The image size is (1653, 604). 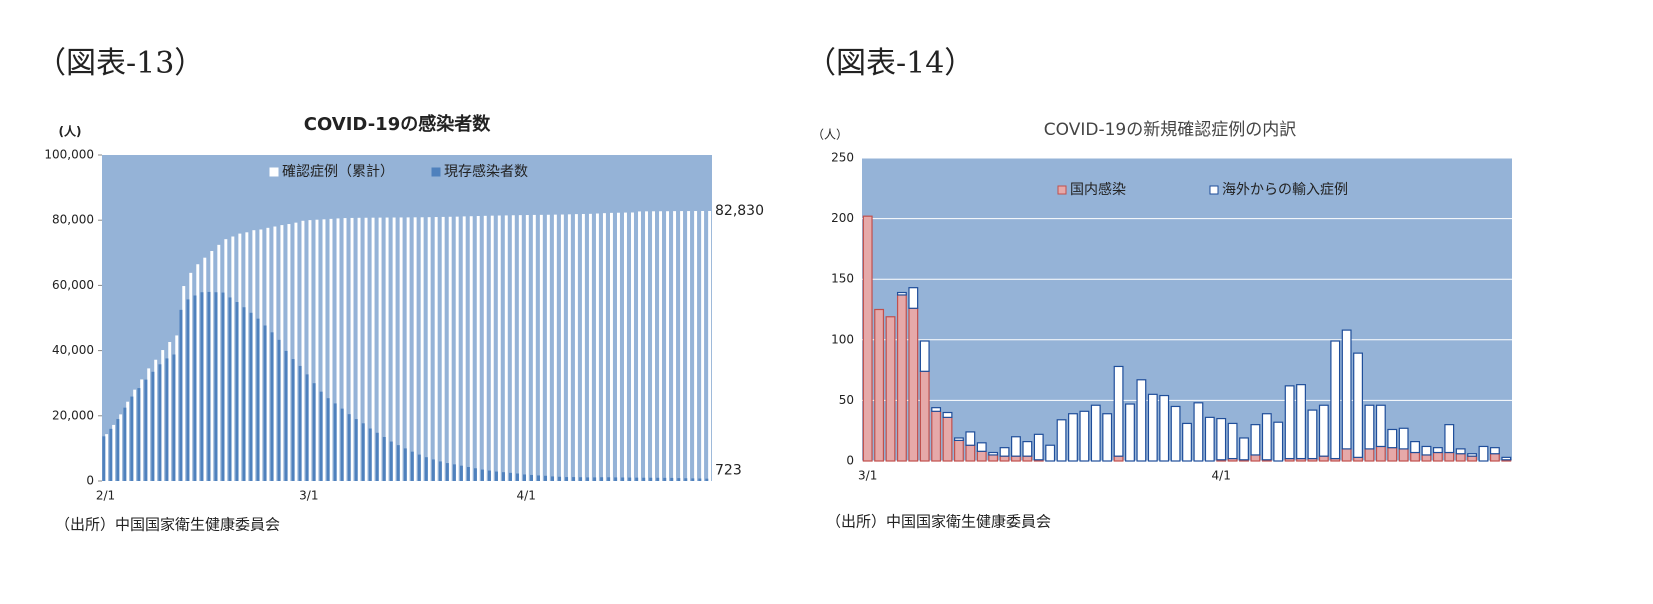 What do you see at coordinates (842, 279) in the screenshot?
I see `y-tick-label: 150` at bounding box center [842, 279].